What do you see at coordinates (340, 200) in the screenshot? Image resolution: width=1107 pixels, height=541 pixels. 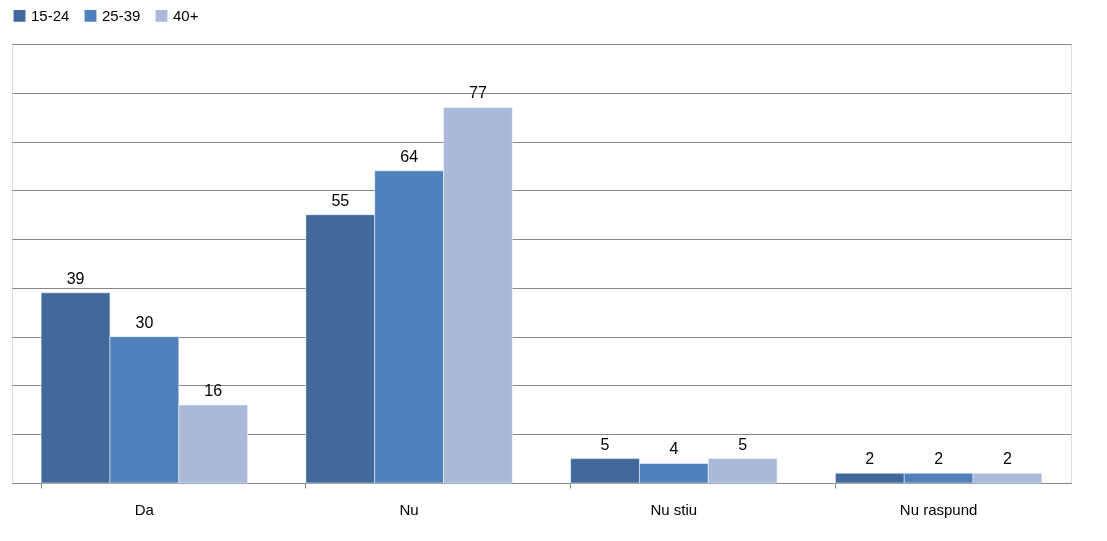 I see `data-label: 55` at bounding box center [340, 200].